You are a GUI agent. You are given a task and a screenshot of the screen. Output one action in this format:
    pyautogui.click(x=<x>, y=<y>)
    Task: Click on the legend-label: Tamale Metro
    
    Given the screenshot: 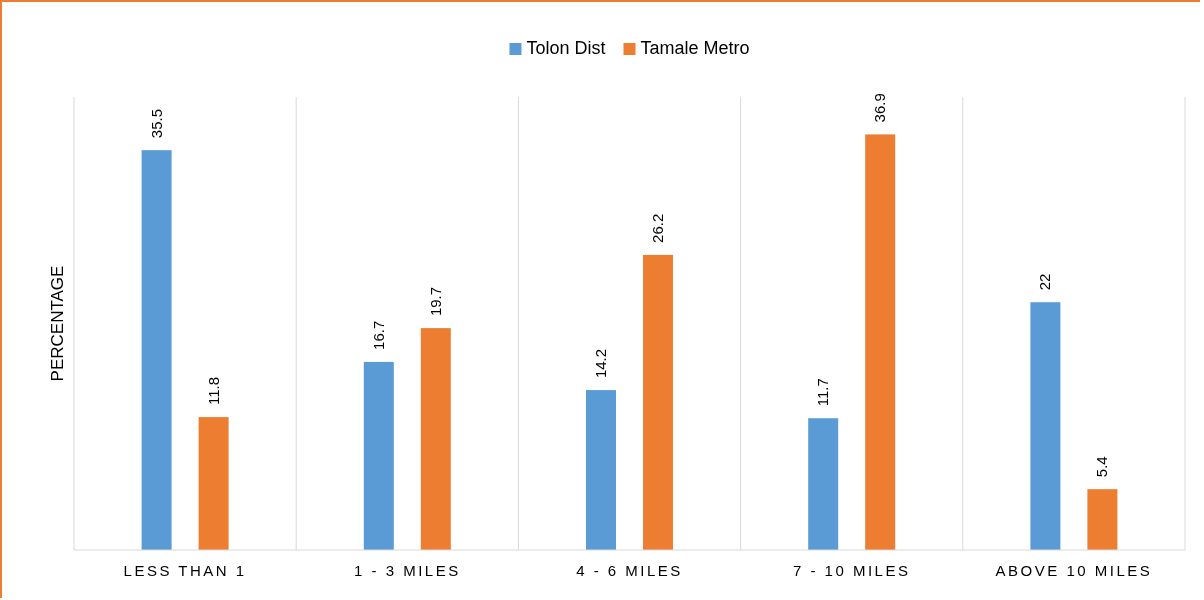 What is the action you would take?
    pyautogui.click(x=695, y=48)
    